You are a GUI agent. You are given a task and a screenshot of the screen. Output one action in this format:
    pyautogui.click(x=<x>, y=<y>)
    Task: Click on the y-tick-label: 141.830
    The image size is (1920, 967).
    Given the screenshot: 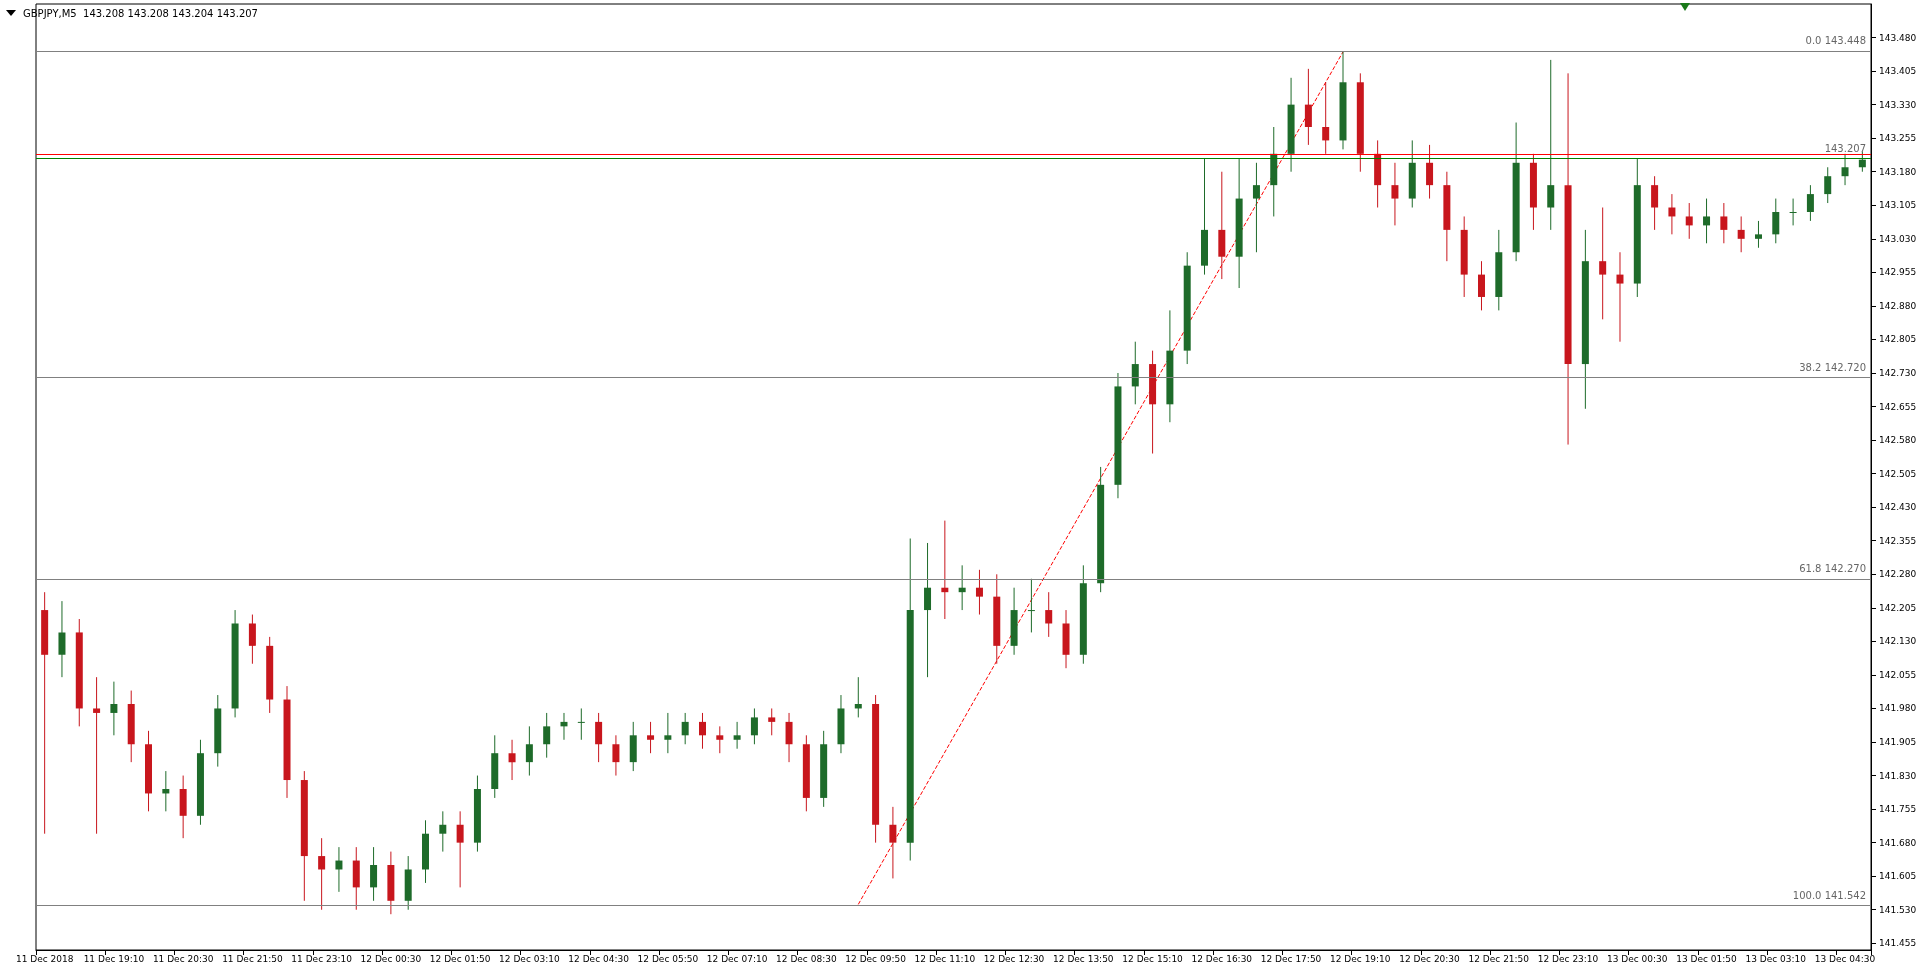 What is the action you would take?
    pyautogui.click(x=1898, y=775)
    